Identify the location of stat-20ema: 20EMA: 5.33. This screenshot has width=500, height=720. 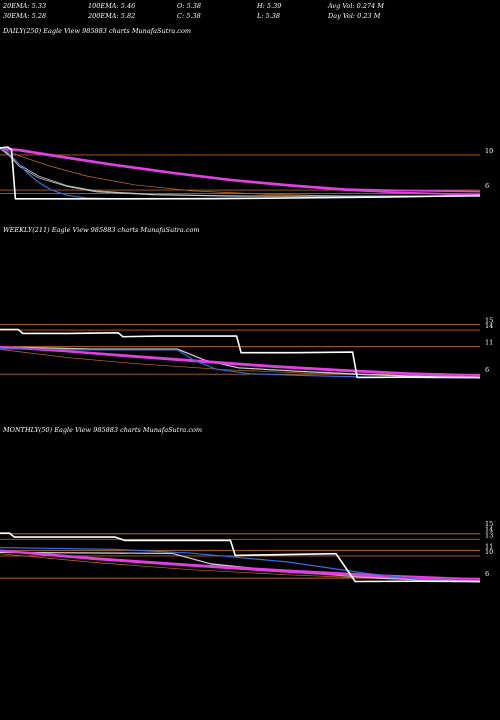
(24, 6).